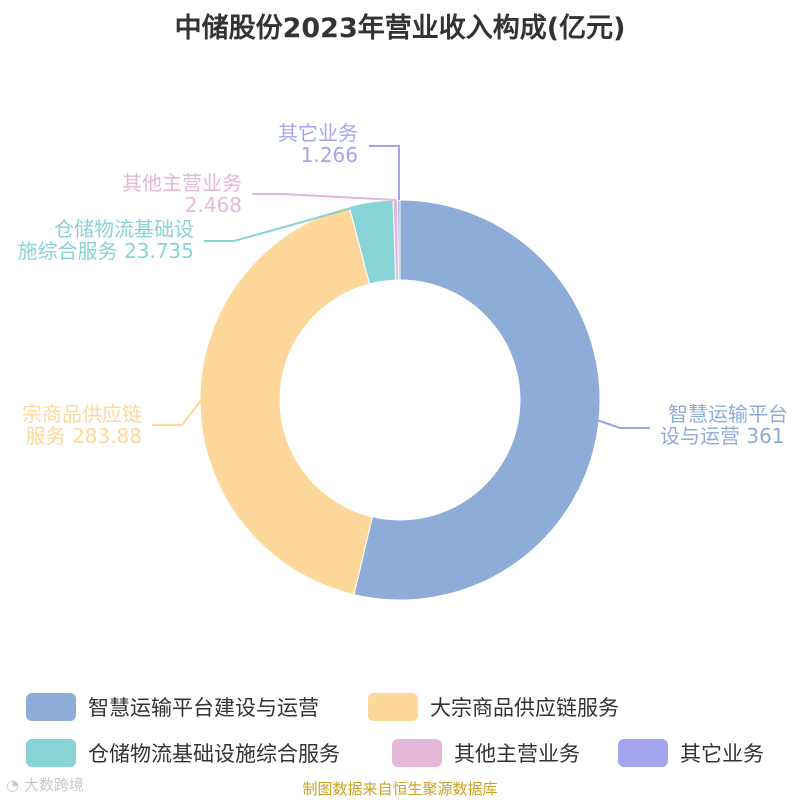  Describe the element at coordinates (105, 251) in the screenshot. I see `slice-label-value: 施综合服务 23.735` at that location.